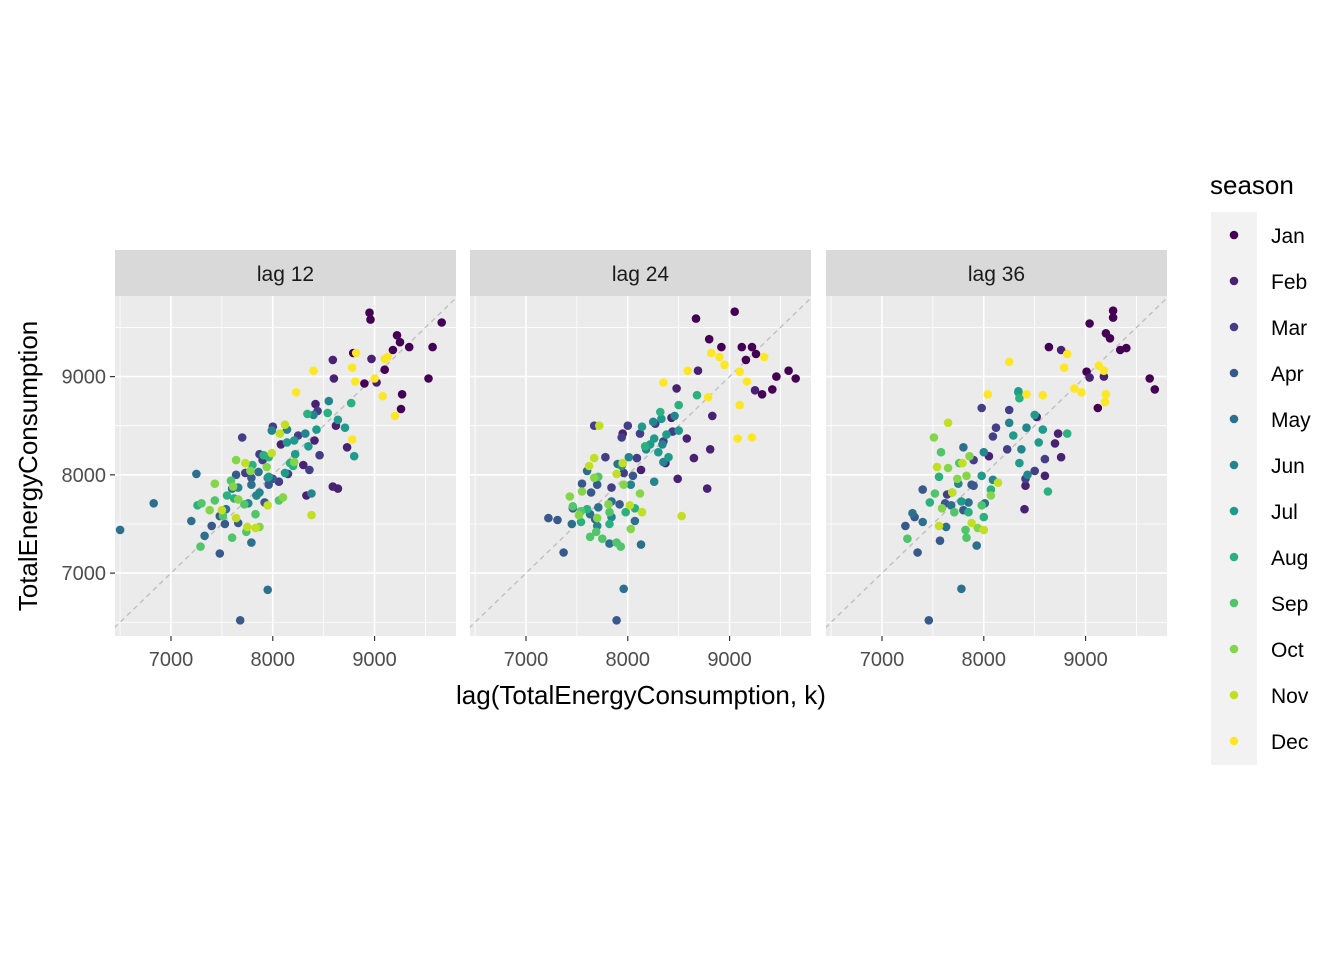  What do you see at coordinates (285, 462) in the screenshot?
I see `reference-line-y-equals-x` at bounding box center [285, 462].